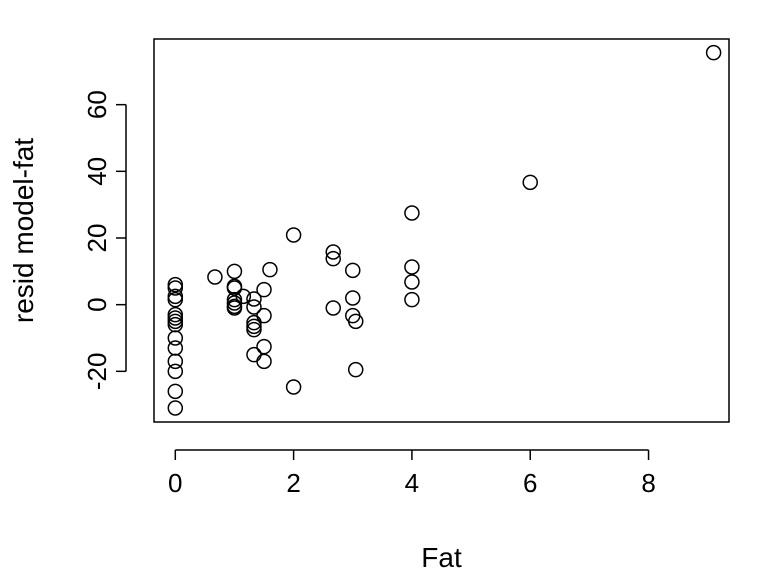 The height and width of the screenshot is (576, 768). I want to click on y-tick-label: 40, so click(97, 171).